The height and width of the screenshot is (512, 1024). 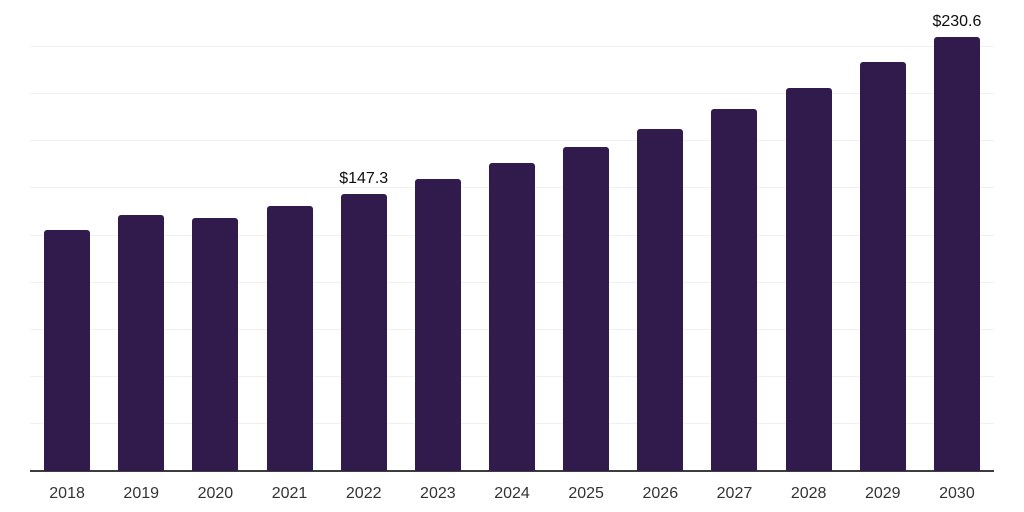 What do you see at coordinates (363, 493) in the screenshot?
I see `x-tick-2022: 2022` at bounding box center [363, 493].